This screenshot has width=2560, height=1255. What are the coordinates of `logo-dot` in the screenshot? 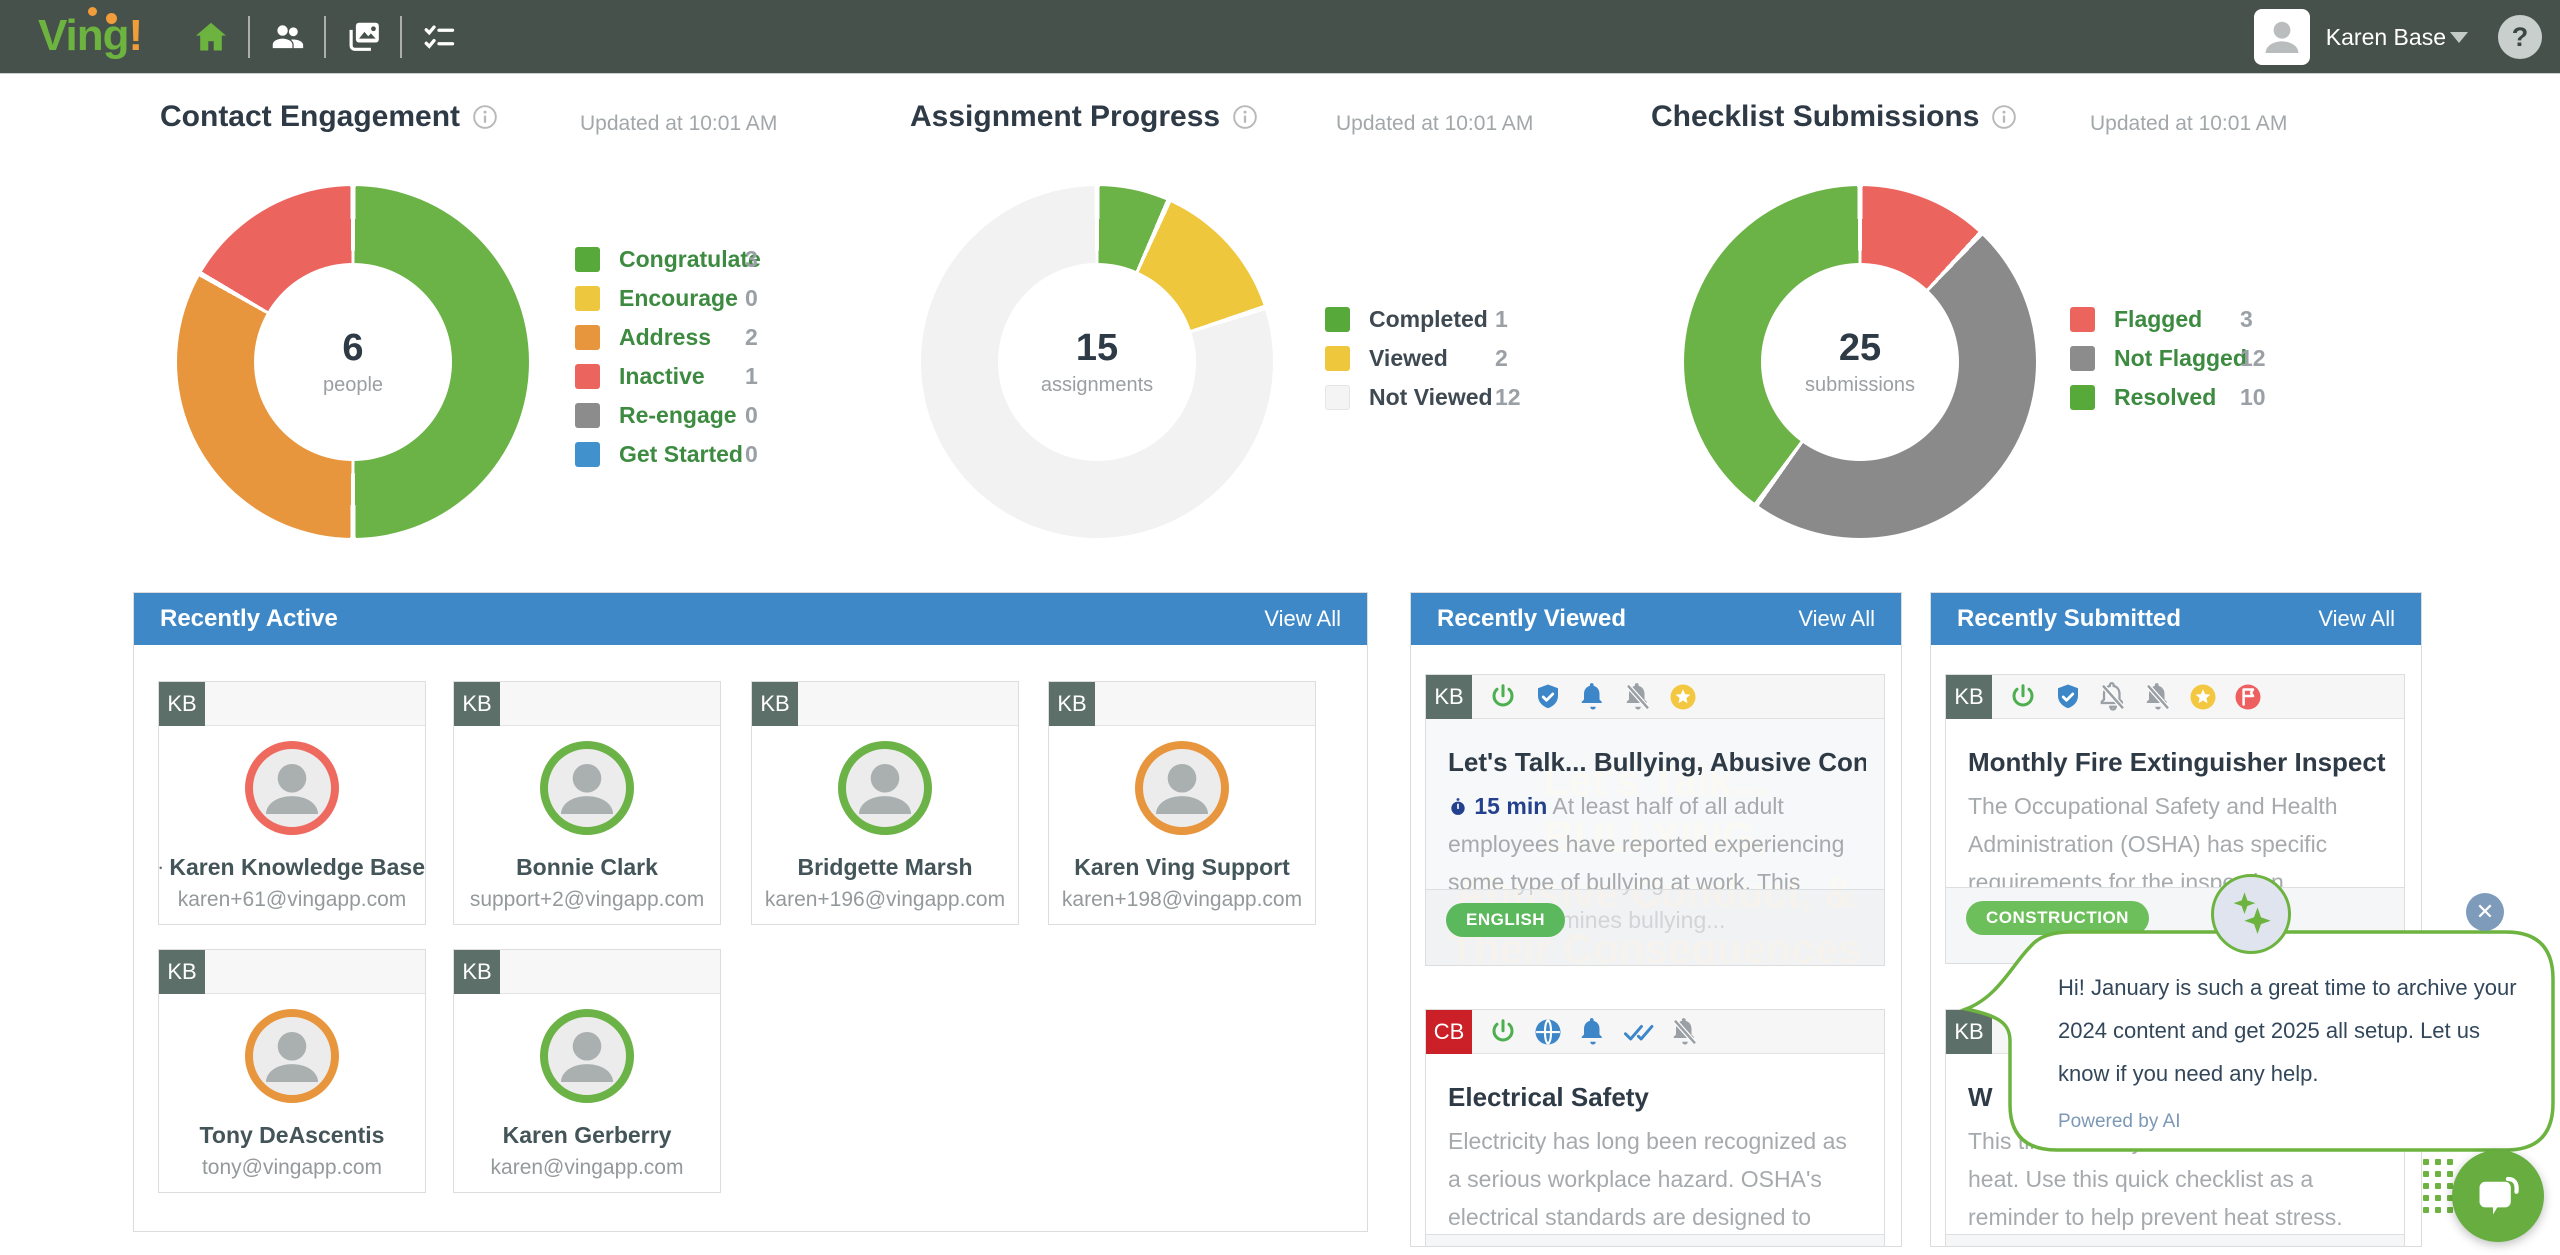 It's located at (92, 11).